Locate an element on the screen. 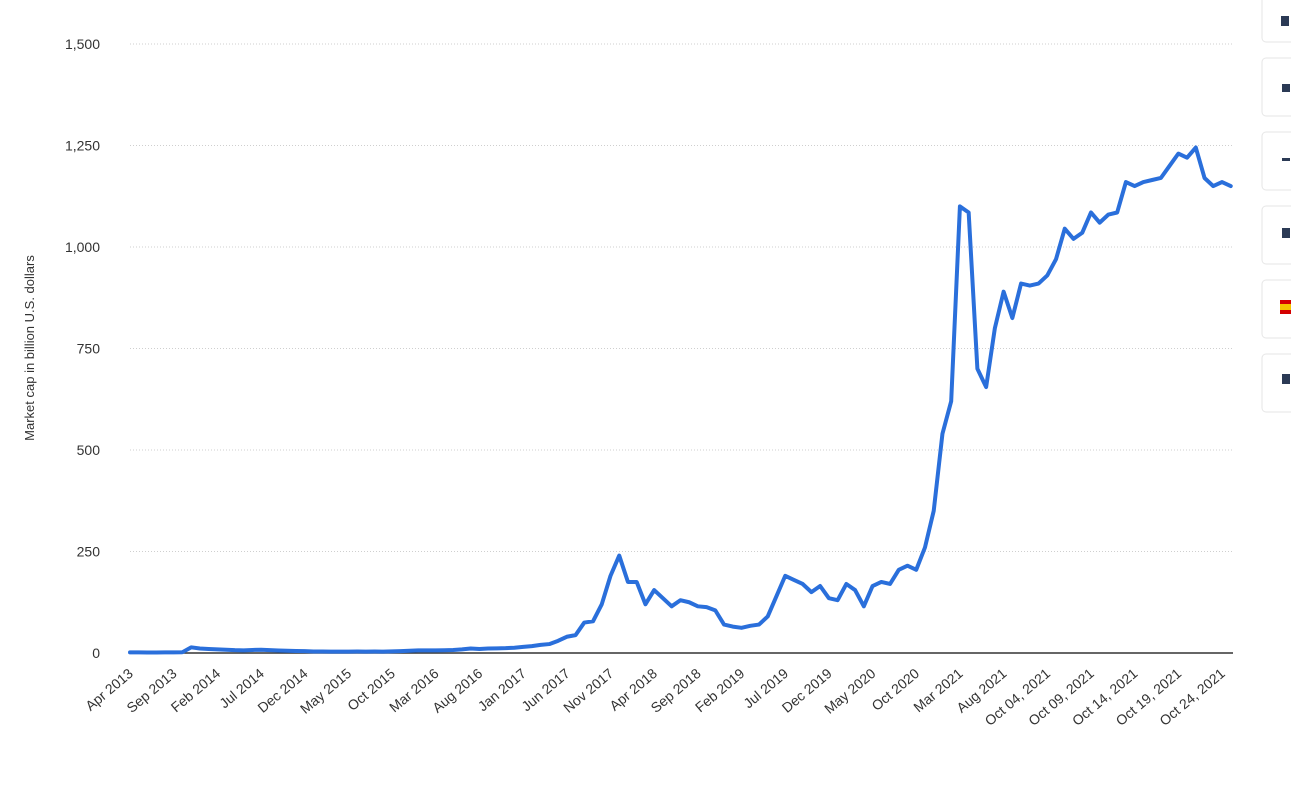  y-tick-label: 0 is located at coordinates (96, 653).